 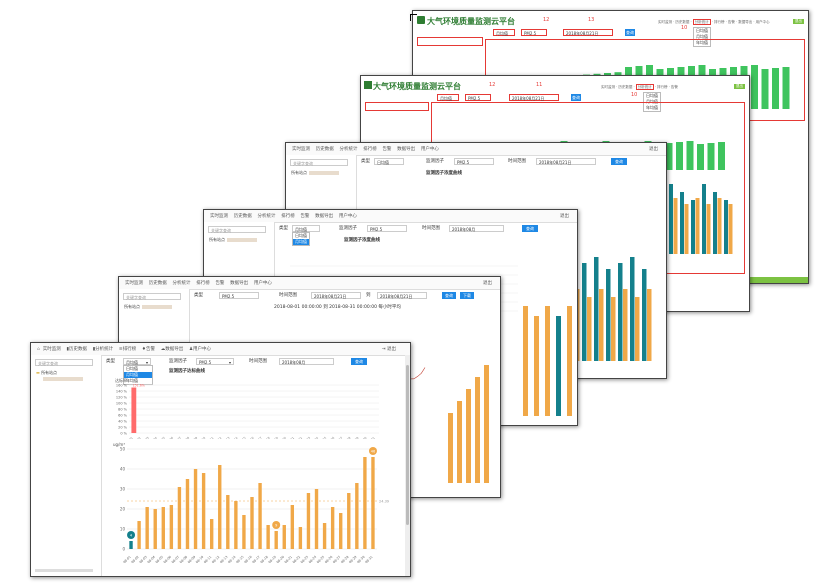 What do you see at coordinates (201, 349) in the screenshot?
I see `nav-item-user: 用户中心` at bounding box center [201, 349].